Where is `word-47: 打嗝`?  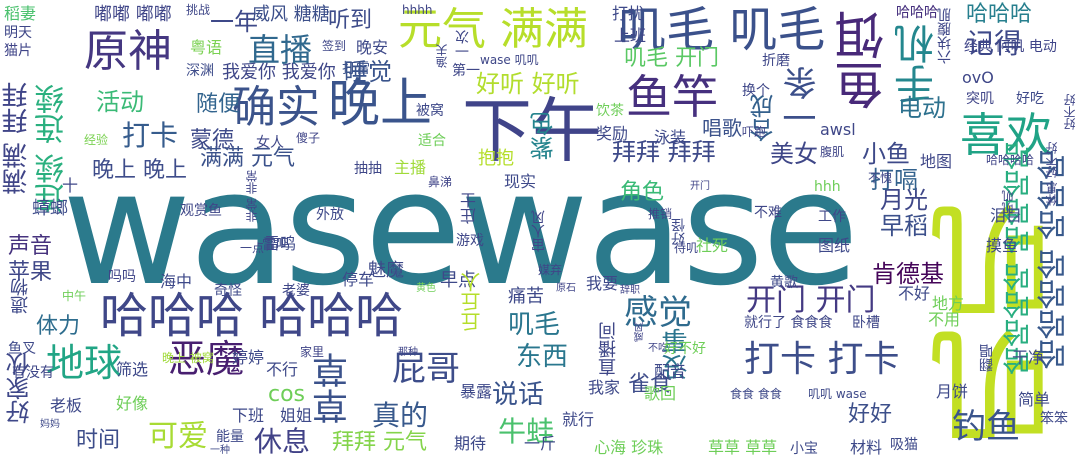 word-47: 打嗝 is located at coordinates (894, 180).